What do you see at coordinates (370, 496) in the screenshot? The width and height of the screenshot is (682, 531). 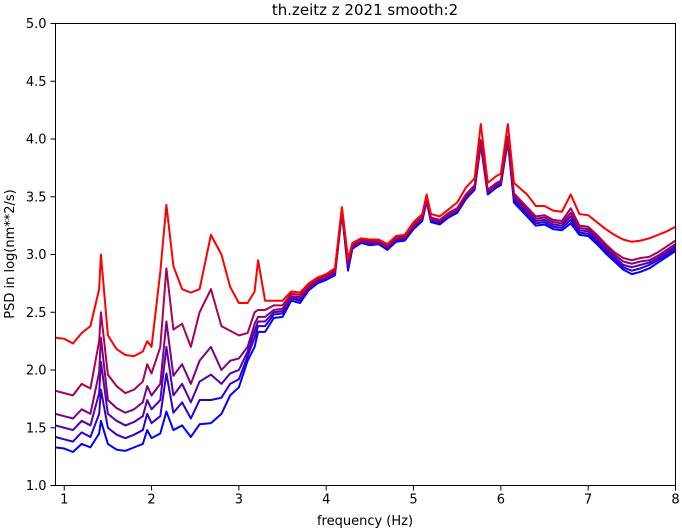 I see `x-axis-ticks: 1 2 3 4 5 6 7 8` at bounding box center [370, 496].